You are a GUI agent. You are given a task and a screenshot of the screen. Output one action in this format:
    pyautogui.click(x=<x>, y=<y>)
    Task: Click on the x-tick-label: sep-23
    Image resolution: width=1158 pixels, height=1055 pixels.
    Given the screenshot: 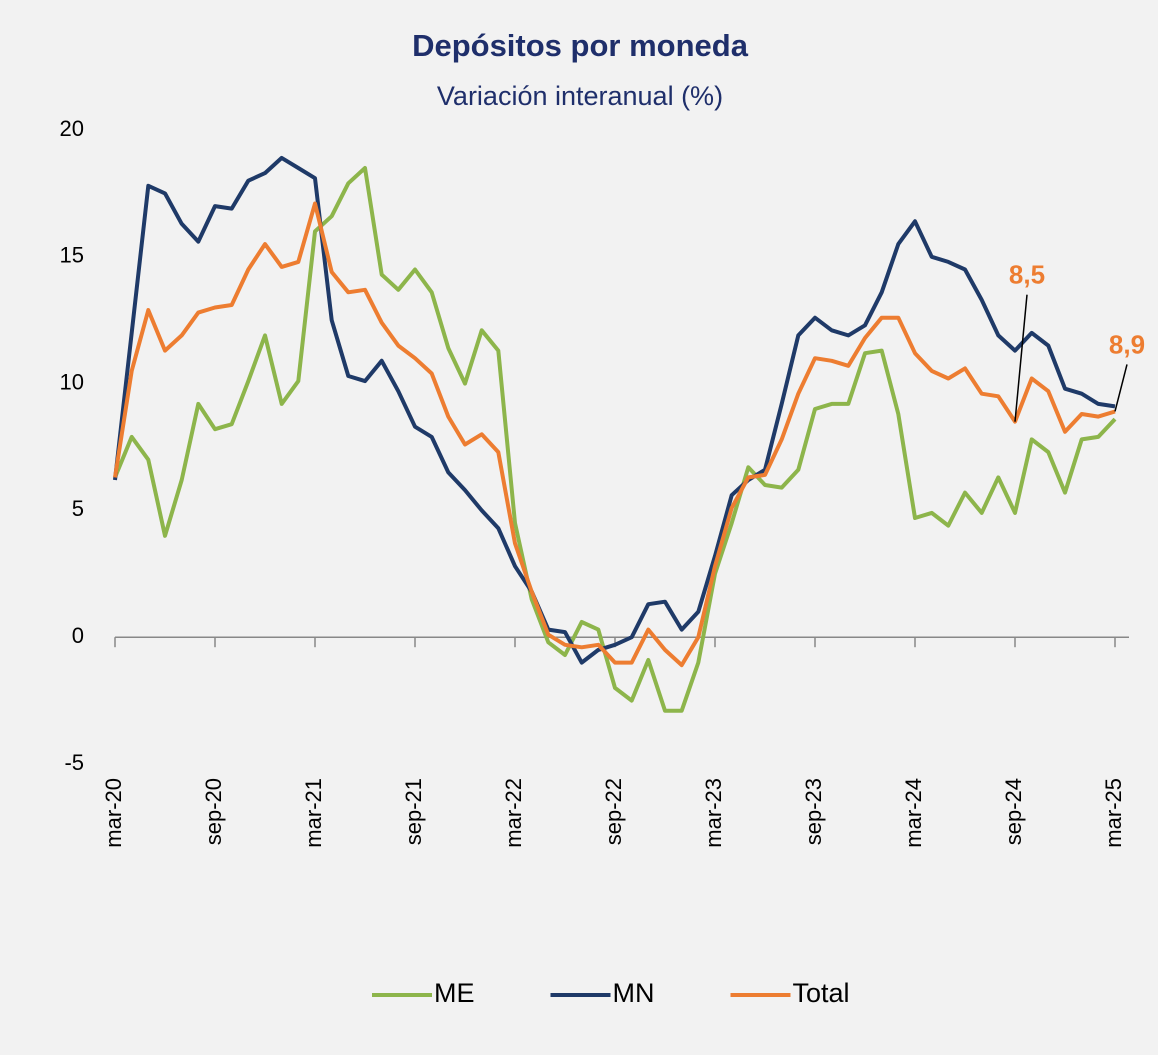 What is the action you would take?
    pyautogui.click(x=813, y=811)
    